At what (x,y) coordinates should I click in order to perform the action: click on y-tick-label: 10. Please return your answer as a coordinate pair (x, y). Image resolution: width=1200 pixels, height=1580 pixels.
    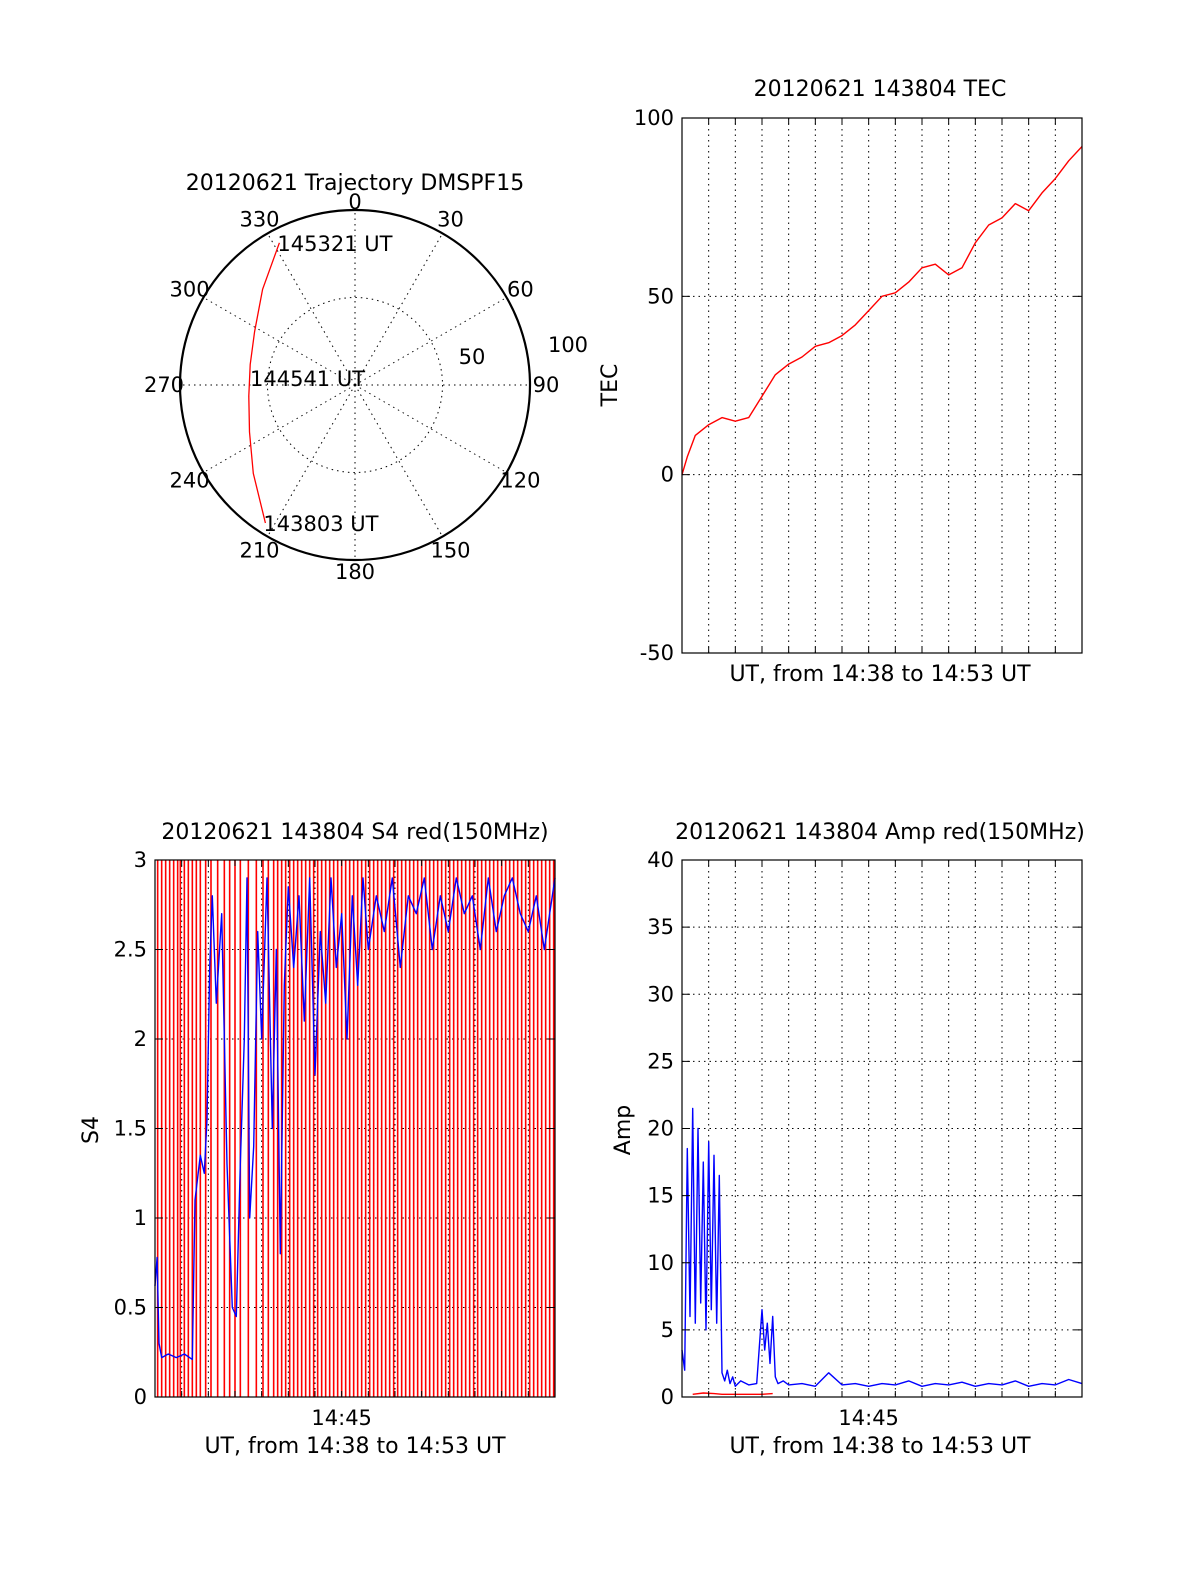
    Looking at the image, I should click on (660, 1263).